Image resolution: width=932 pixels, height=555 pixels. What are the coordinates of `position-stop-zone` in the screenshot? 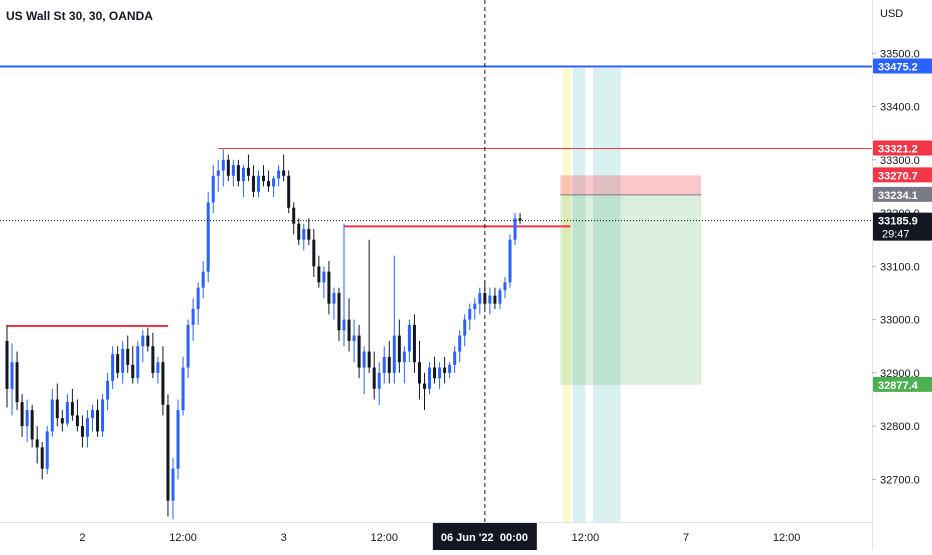 It's located at (631, 185).